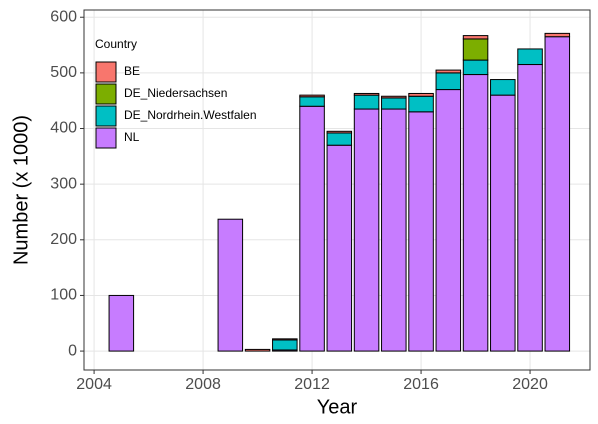 This screenshot has height=424, width=598. Describe the element at coordinates (190, 115) in the screenshot. I see `legend-label: DE_Nordrhein.Westfalen` at that location.